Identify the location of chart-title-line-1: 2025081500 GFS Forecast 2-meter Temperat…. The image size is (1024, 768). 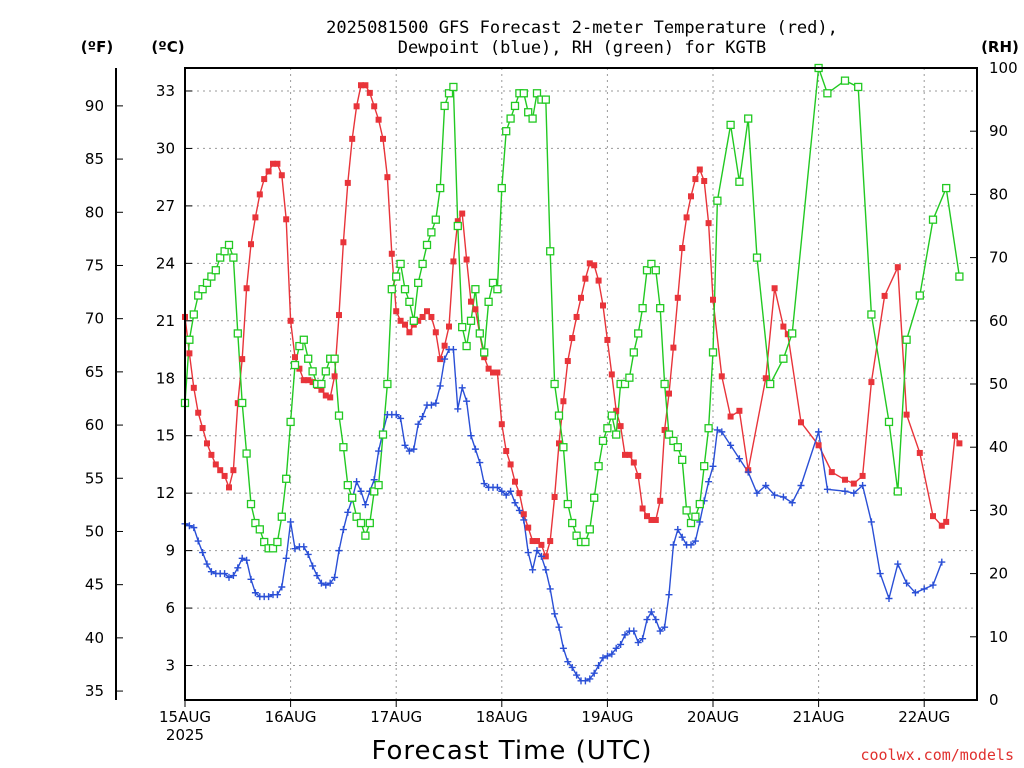
(582, 28).